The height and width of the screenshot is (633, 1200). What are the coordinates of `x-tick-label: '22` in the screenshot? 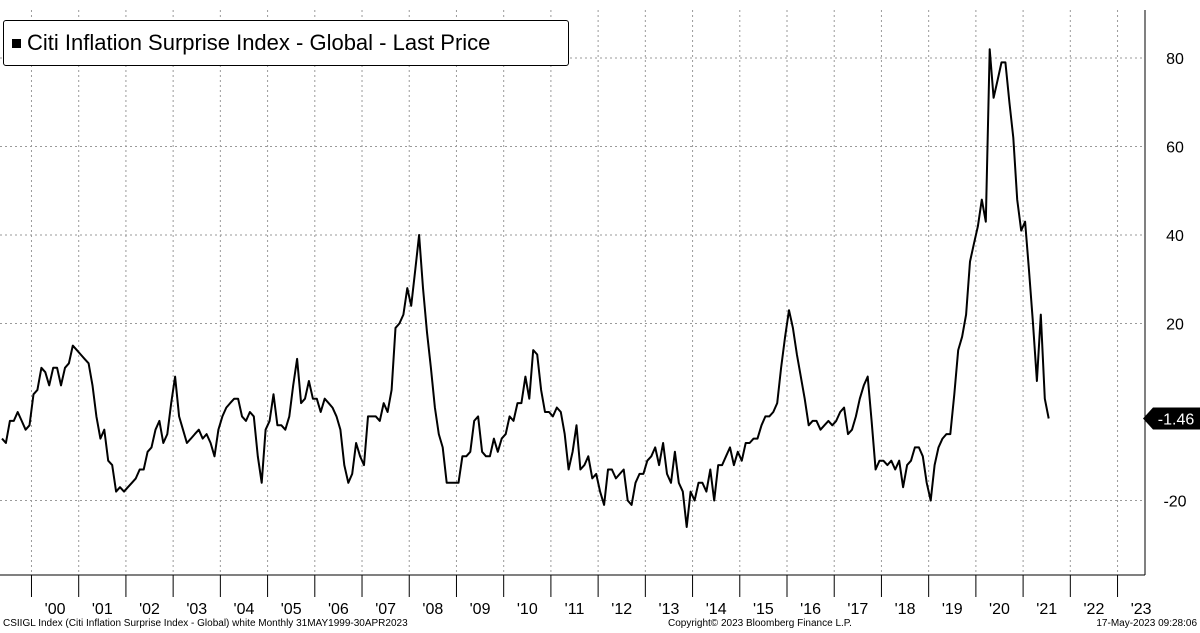 It's located at (1094, 609).